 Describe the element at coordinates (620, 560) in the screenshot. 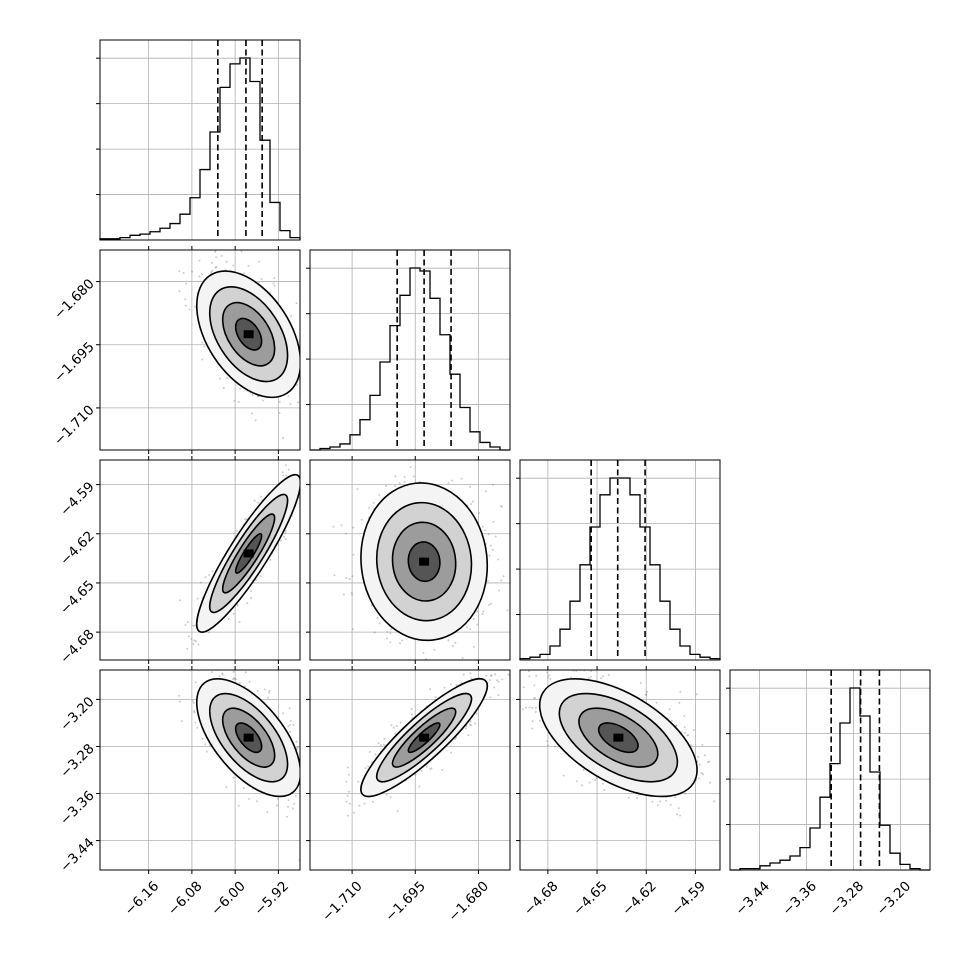

I see `panel-frame` at that location.